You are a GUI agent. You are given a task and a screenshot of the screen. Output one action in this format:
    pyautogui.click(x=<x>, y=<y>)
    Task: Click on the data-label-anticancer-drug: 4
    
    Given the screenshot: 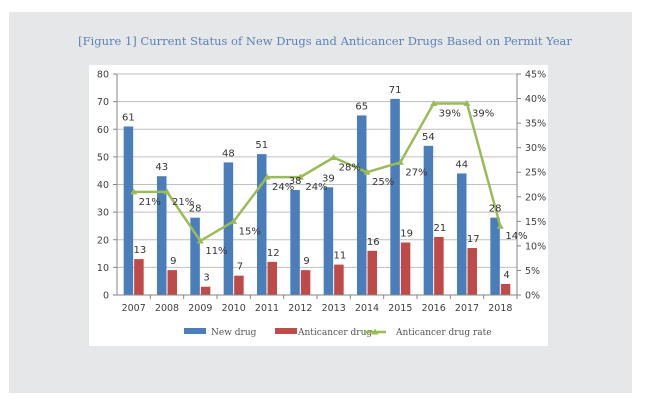 What is the action you would take?
    pyautogui.click(x=506, y=275)
    